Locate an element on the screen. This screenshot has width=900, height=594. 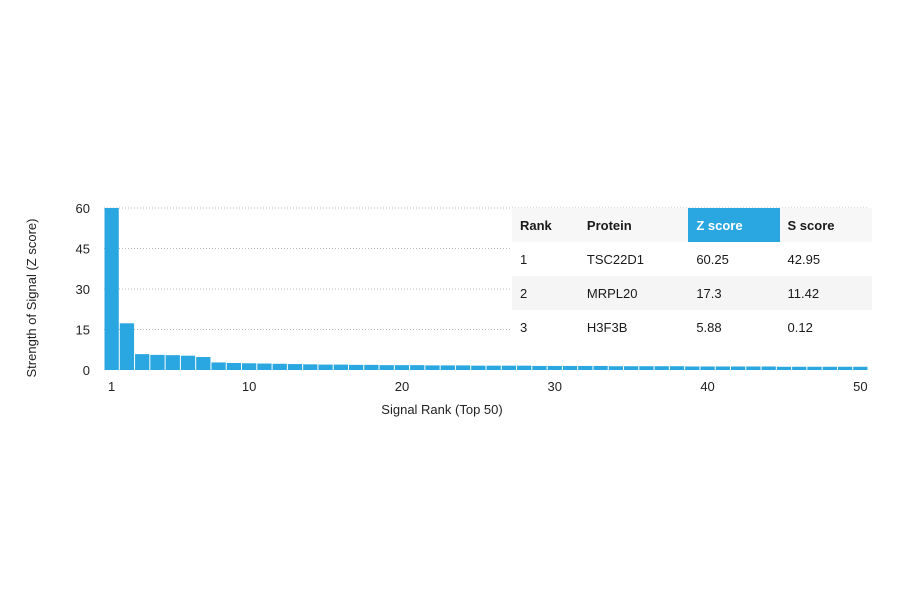
x-tick-label: 30 is located at coordinates (555, 386).